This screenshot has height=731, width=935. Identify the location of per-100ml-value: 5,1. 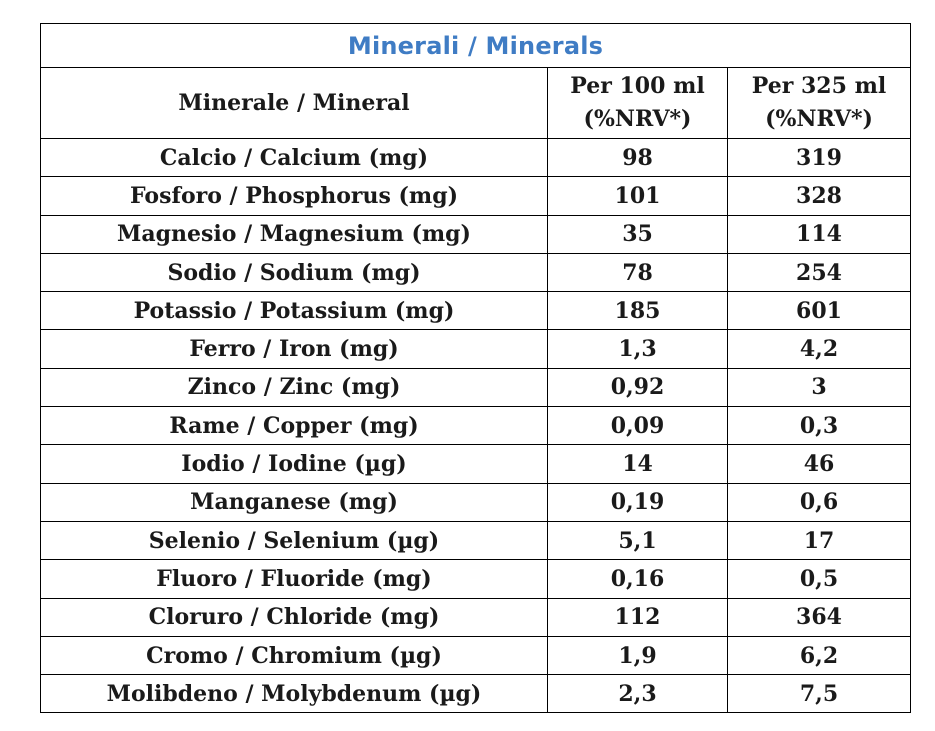
(637, 540).